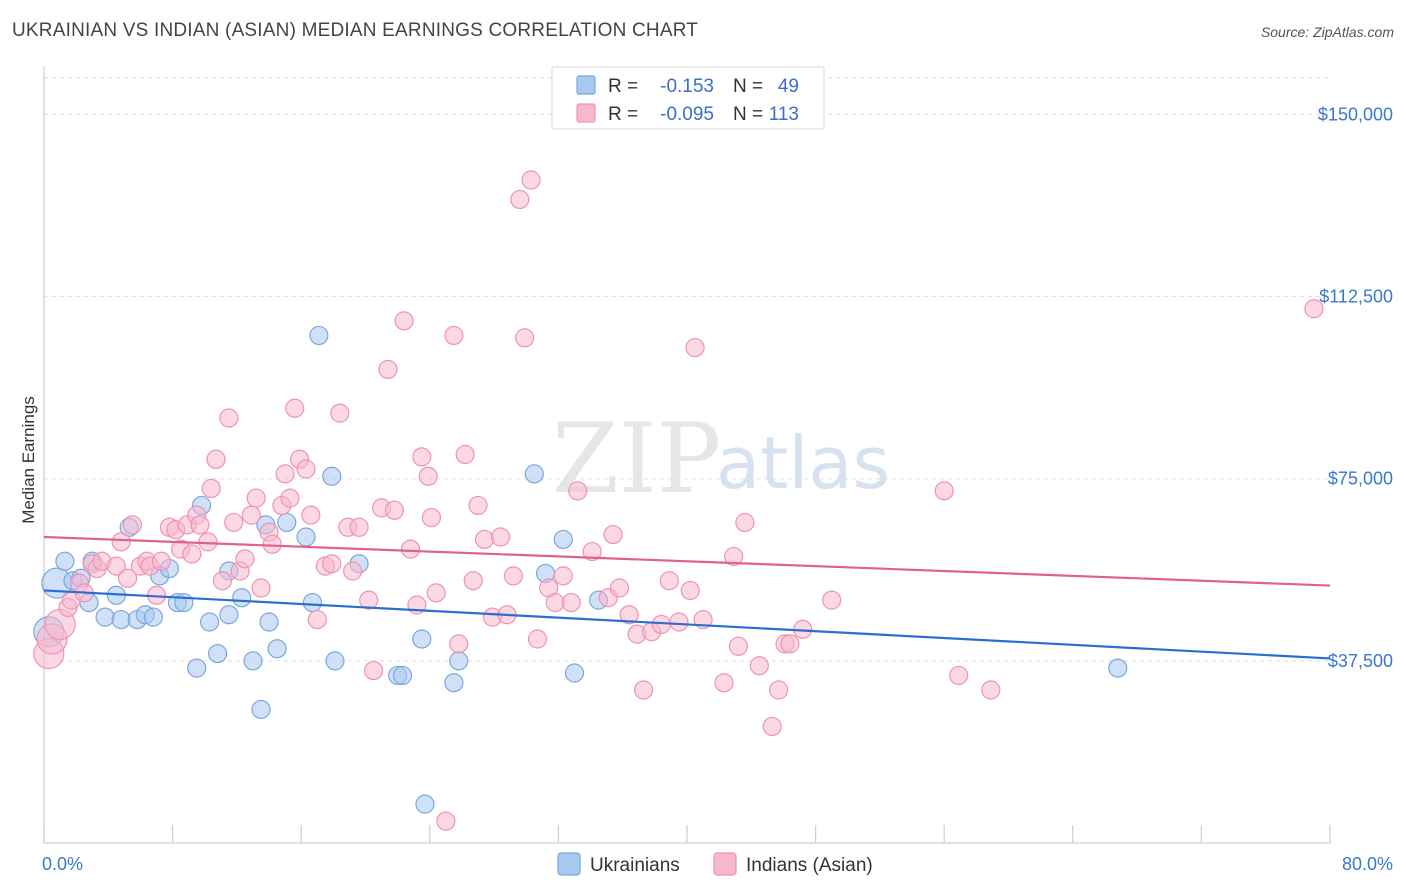 The height and width of the screenshot is (892, 1406). What do you see at coordinates (1355, 114) in the screenshot?
I see `y-tick-label: $150,000` at bounding box center [1355, 114].